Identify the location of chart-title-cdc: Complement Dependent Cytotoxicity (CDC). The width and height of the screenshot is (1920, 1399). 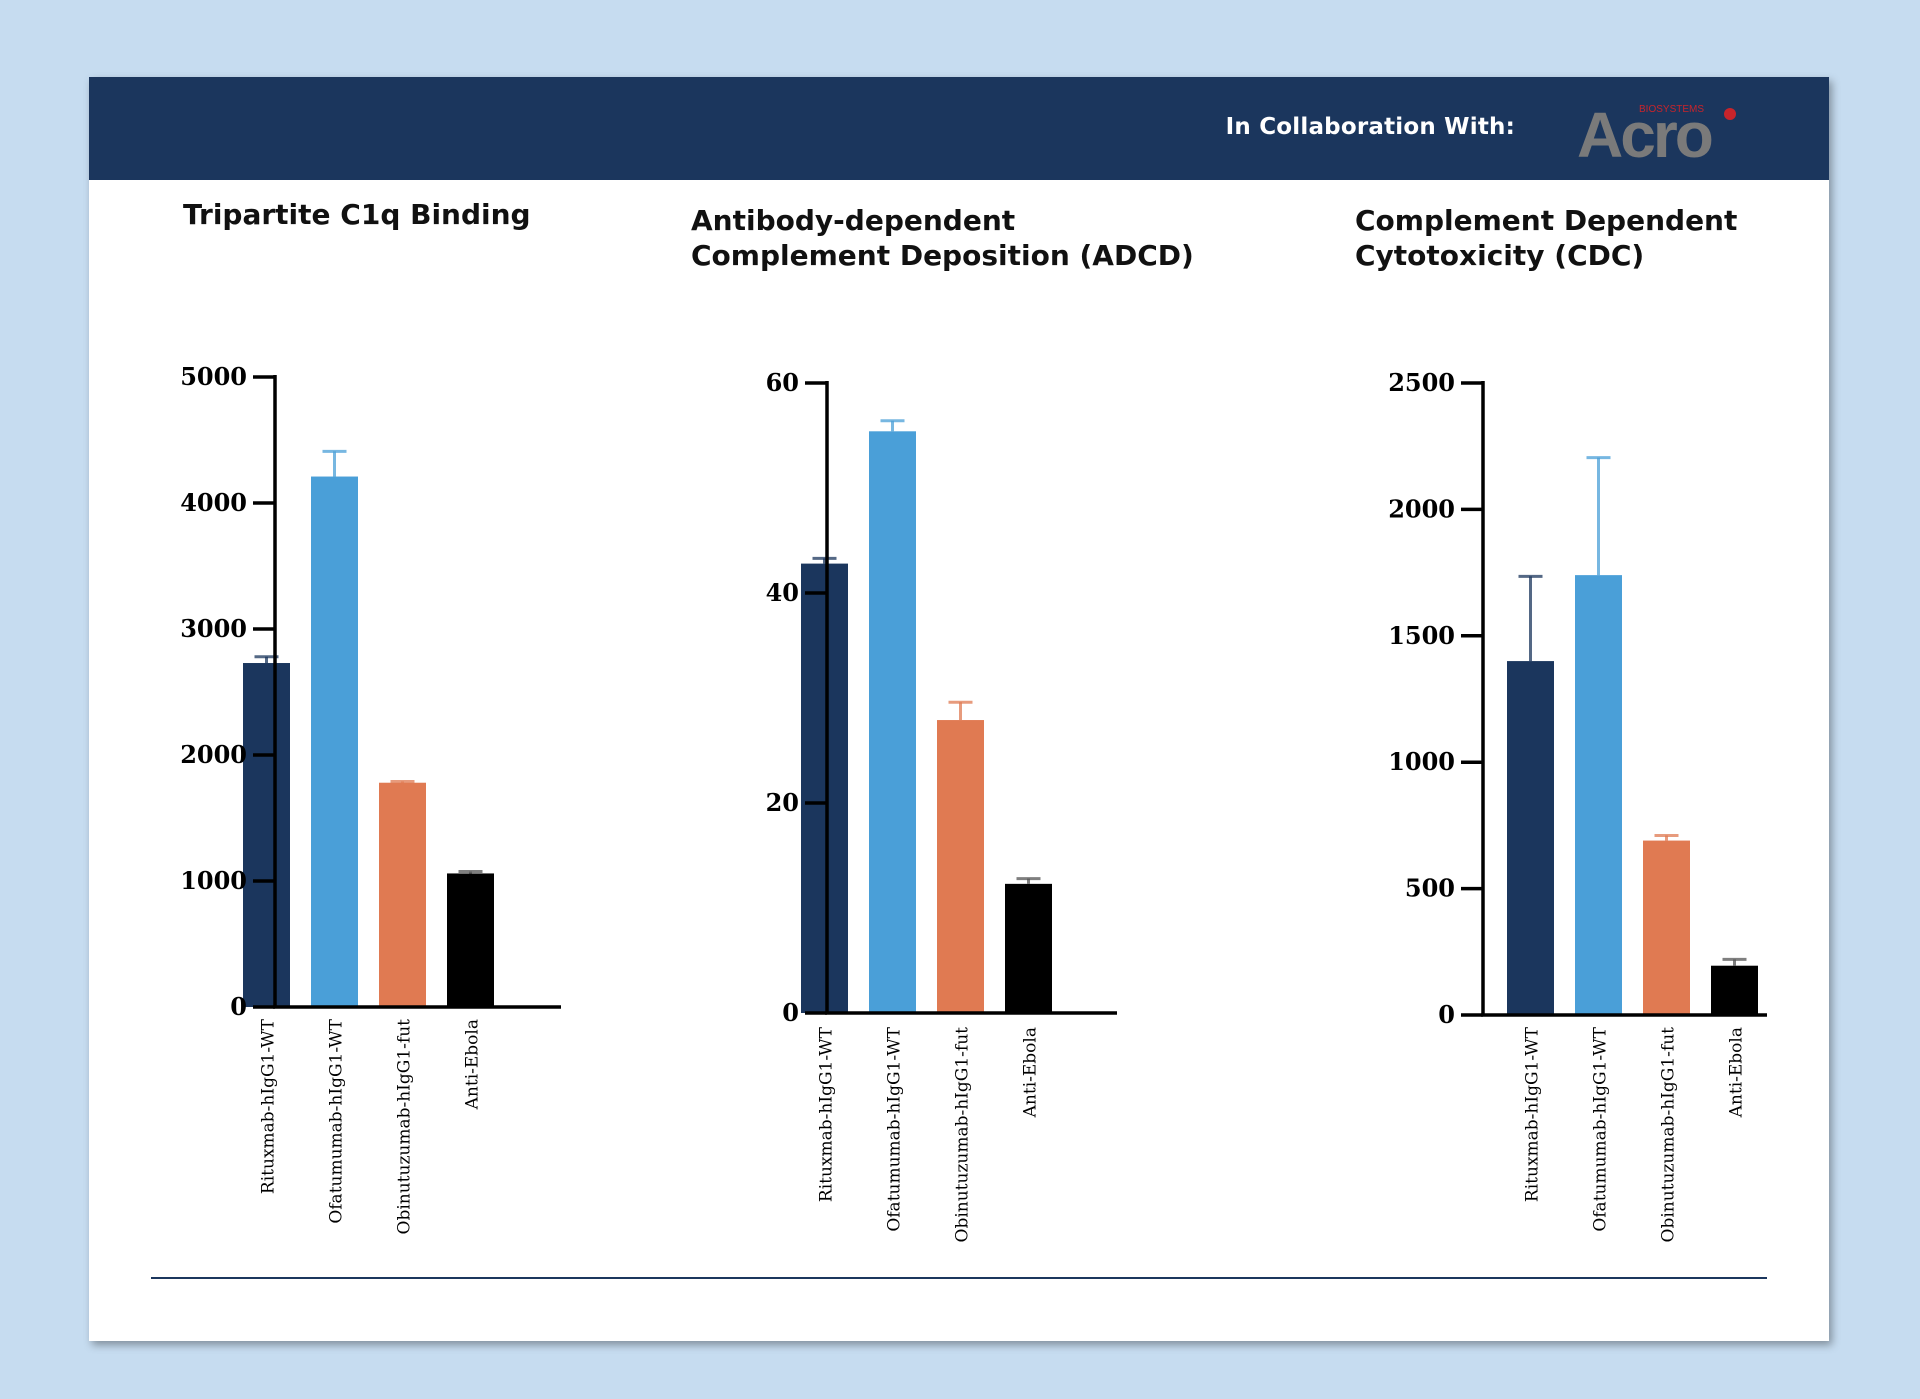
(1546, 238).